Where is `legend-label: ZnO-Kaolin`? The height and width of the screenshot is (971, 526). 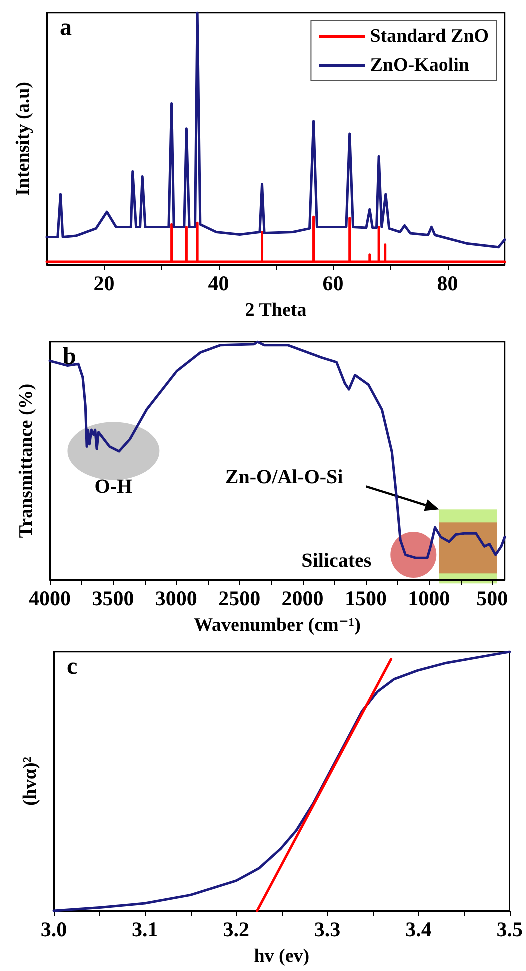 legend-label: ZnO-Kaolin is located at coordinates (420, 65).